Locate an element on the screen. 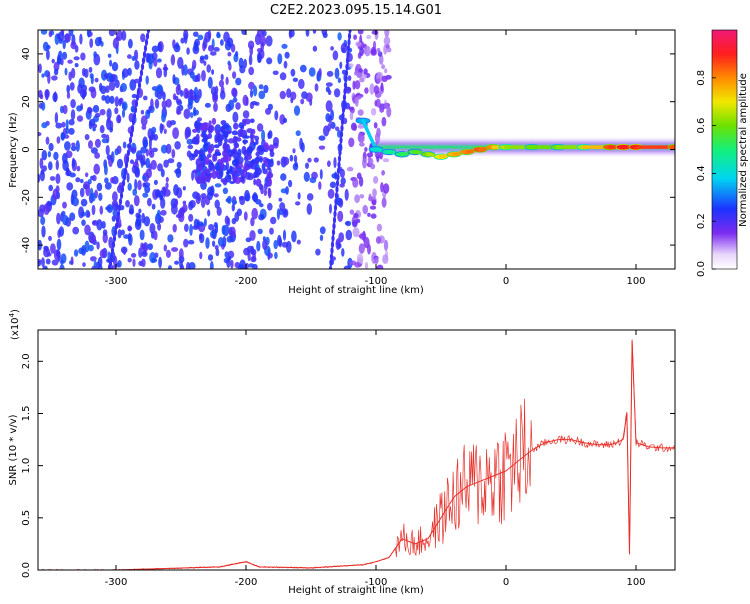 The width and height of the screenshot is (750, 604). snr-y-tick-label: 1.0 is located at coordinates (26, 466).